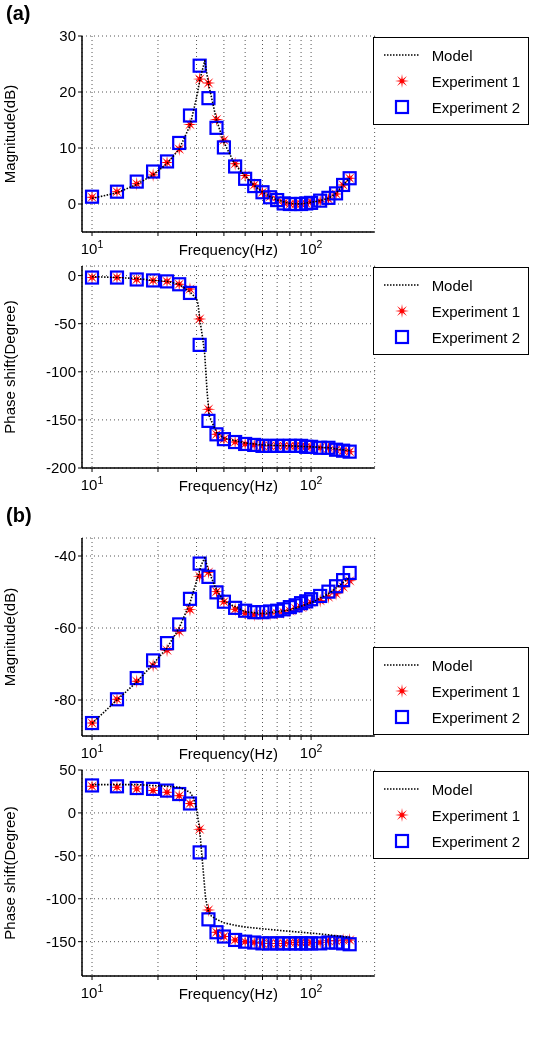 The width and height of the screenshot is (535, 1037). Describe the element at coordinates (65, 628) in the screenshot. I see `y-tick-label: -60` at that location.